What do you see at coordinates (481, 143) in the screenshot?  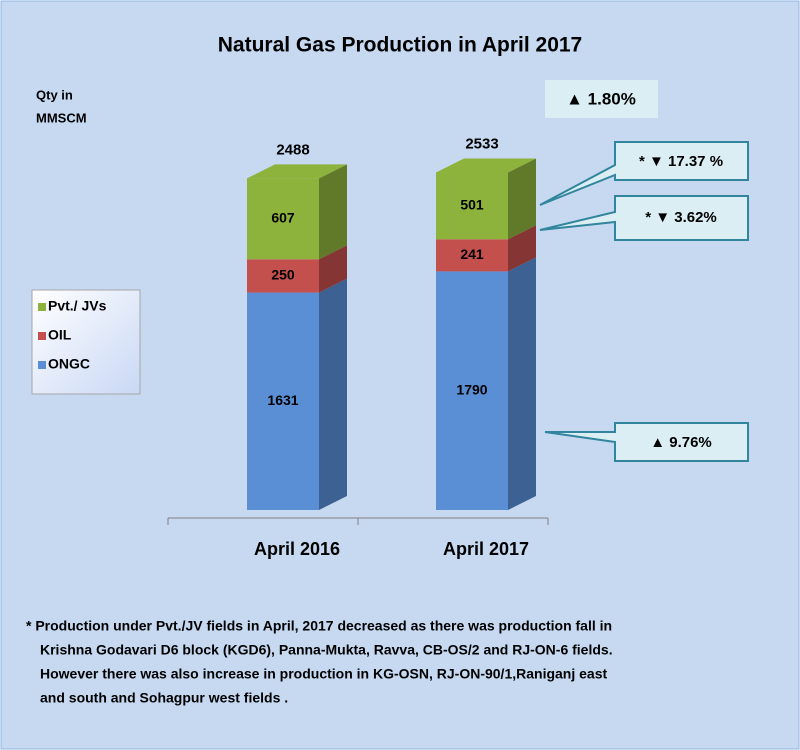 I see `total-label: 2533` at bounding box center [481, 143].